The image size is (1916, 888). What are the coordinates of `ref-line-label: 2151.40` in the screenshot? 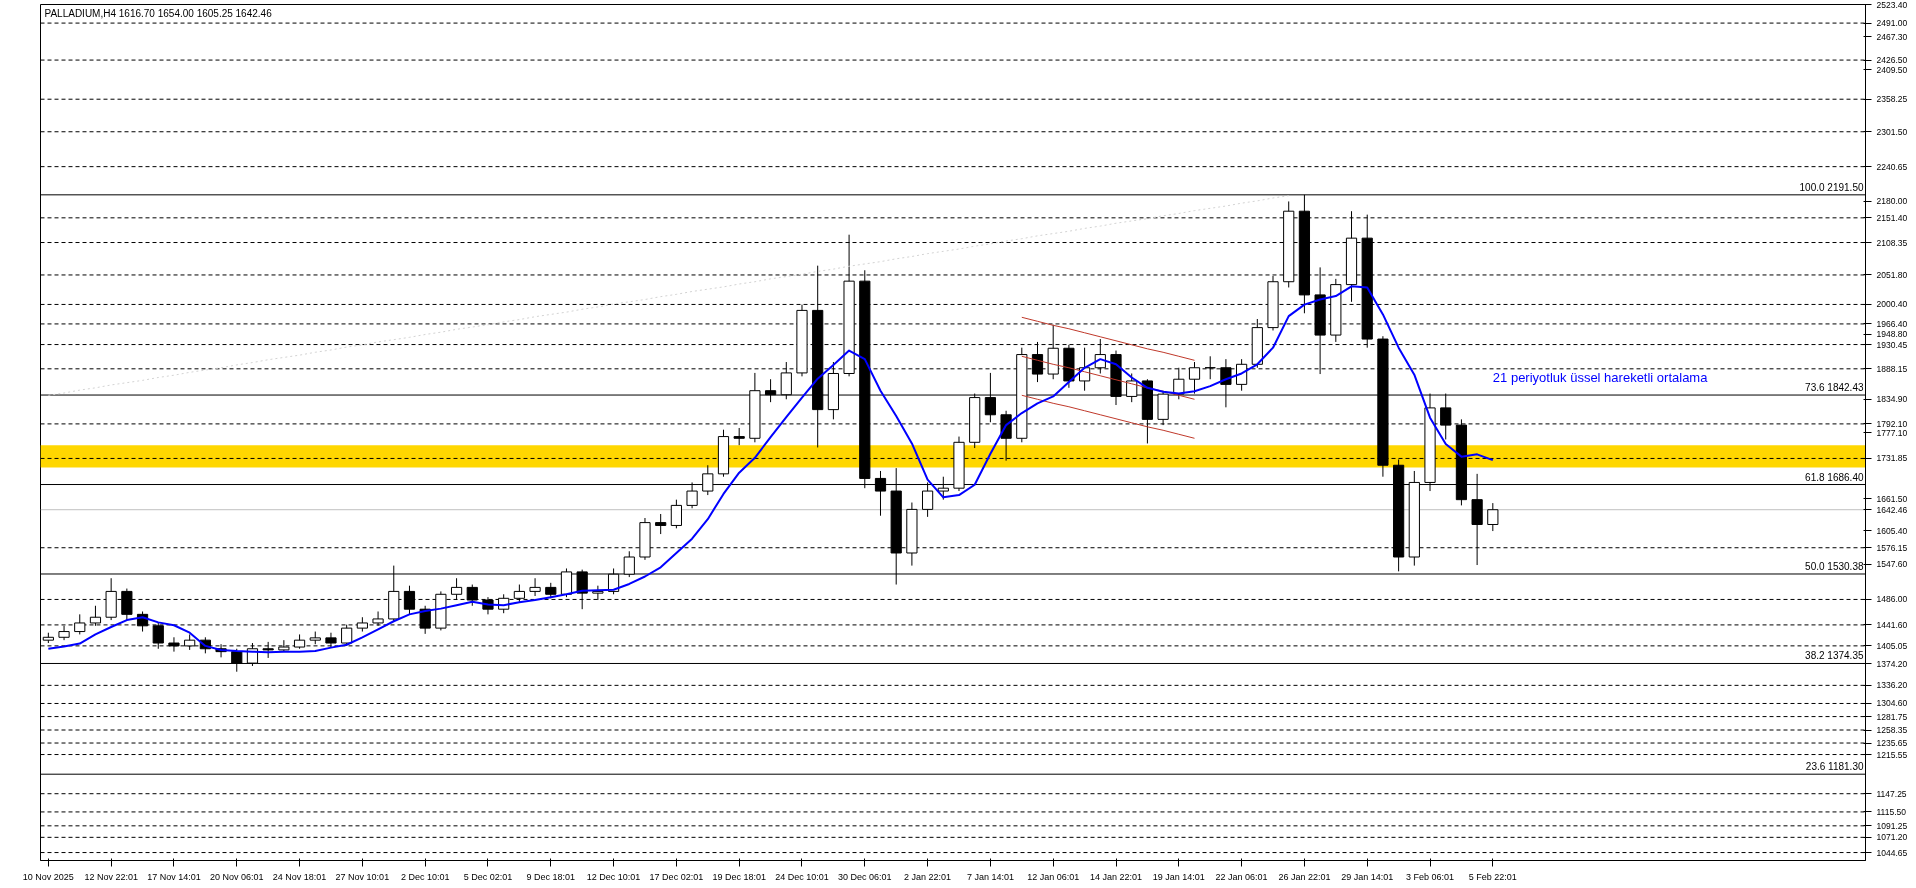 It's located at (1892, 217).